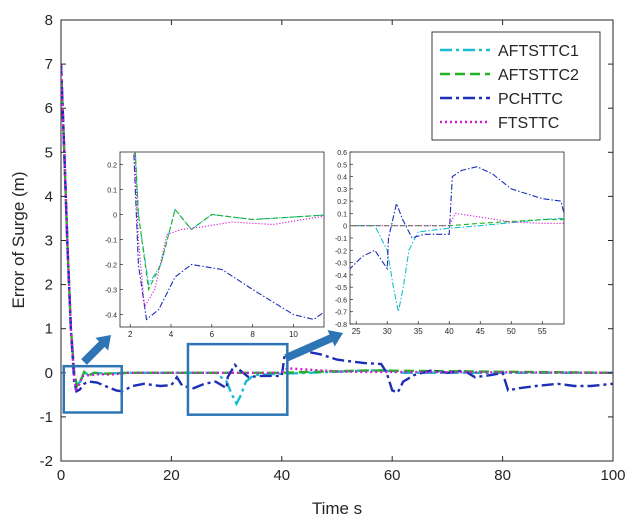 Image resolution: width=633 pixels, height=523 pixels. I want to click on inset-x-tick-label: 40, so click(449, 331).